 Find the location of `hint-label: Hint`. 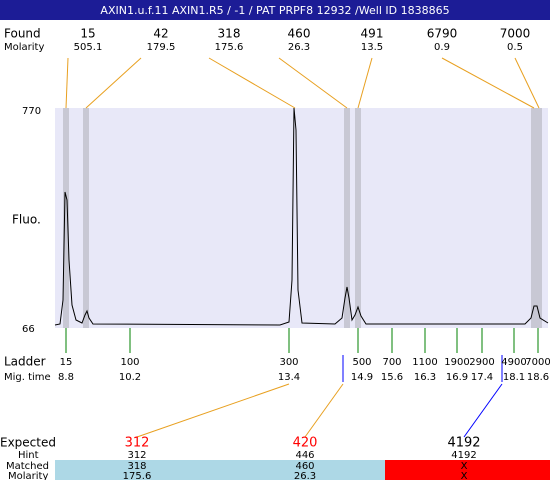

hint-label: Hint is located at coordinates (28, 455).